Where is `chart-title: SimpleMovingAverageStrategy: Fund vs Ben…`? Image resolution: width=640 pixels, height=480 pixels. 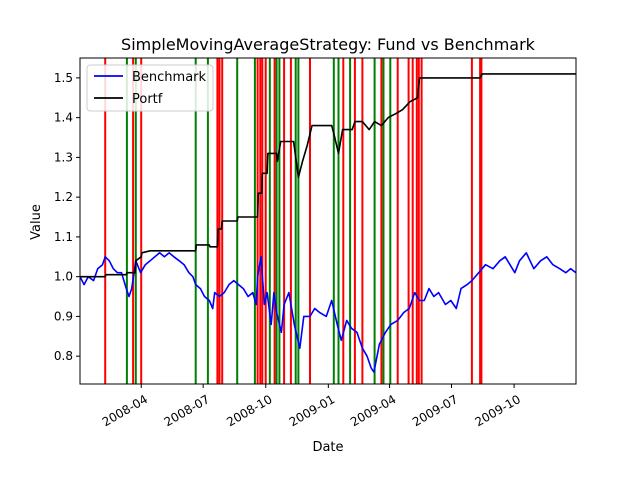 chart-title: SimpleMovingAverageStrategy: Fund vs Ben… is located at coordinates (328, 44).